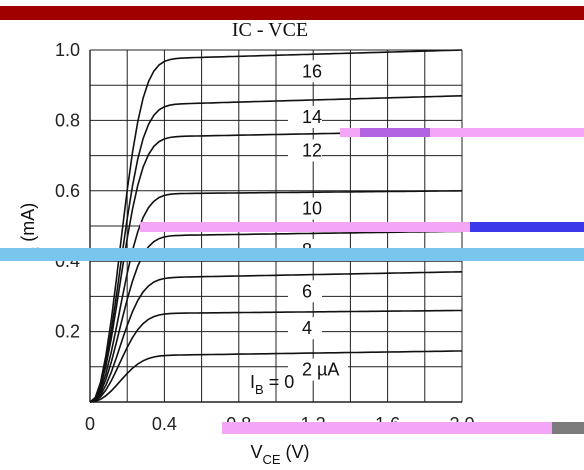  I want to click on y-axis-label-unit: (mA), so click(28, 222).